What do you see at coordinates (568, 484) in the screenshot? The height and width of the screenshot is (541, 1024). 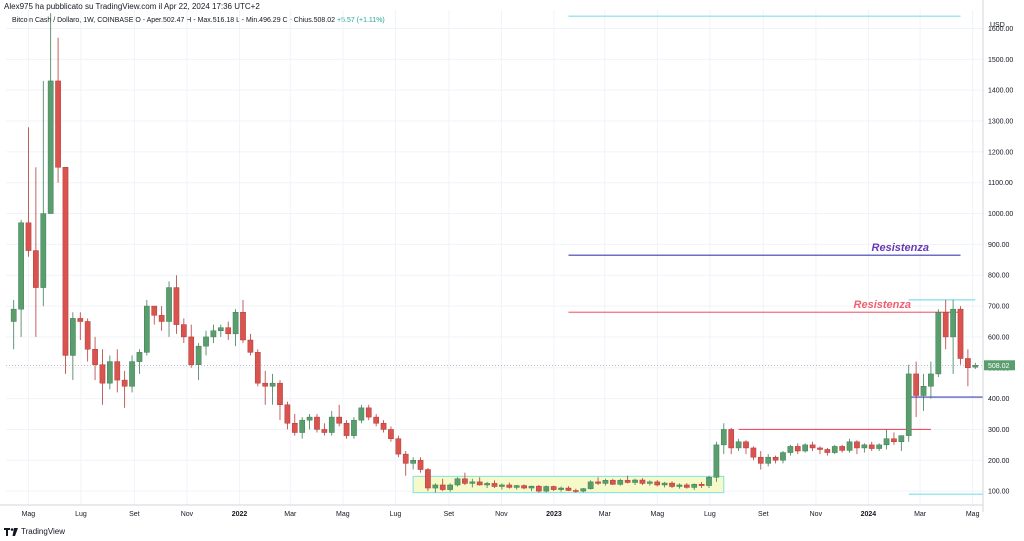 I see `accumulation-box` at bounding box center [568, 484].